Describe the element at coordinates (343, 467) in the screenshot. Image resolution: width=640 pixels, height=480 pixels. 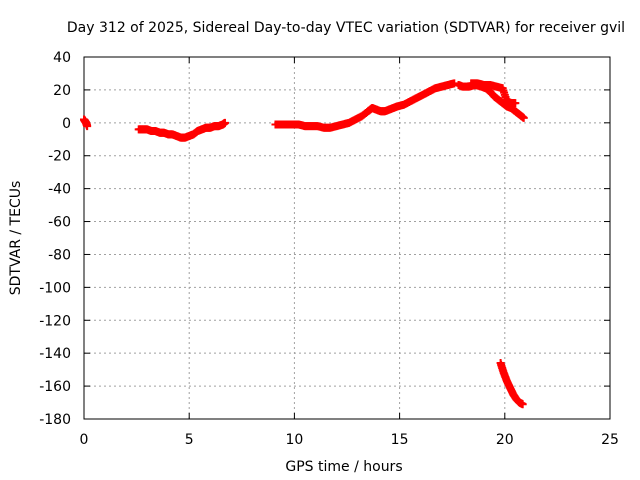
I see `x-axis-label: GPS time / hours` at that location.